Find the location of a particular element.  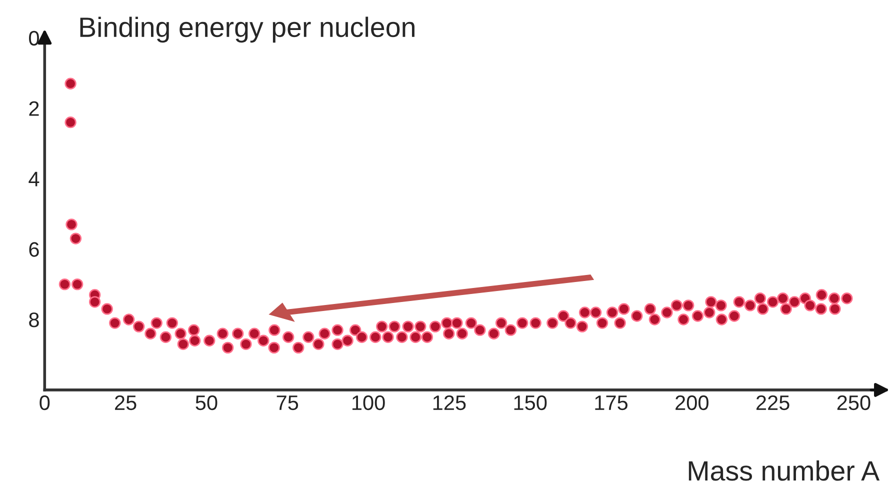

x-axis-title: Mass number A is located at coordinates (784, 470).